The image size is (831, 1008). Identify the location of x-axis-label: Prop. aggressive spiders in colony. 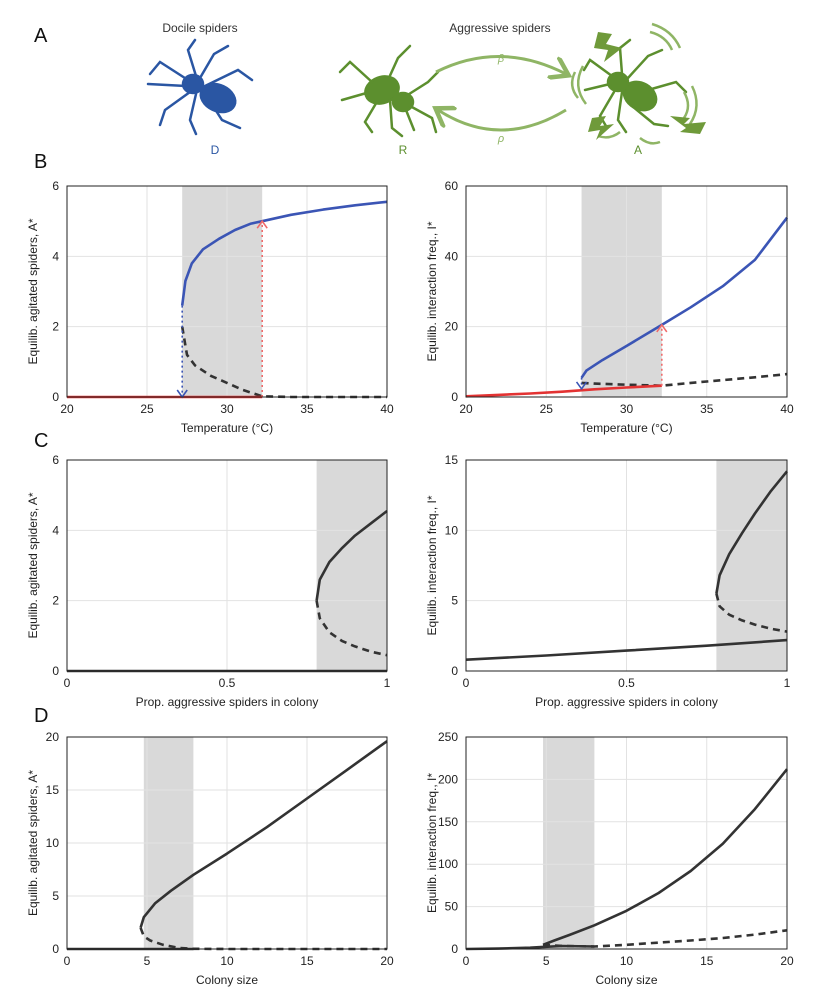
(626, 702).